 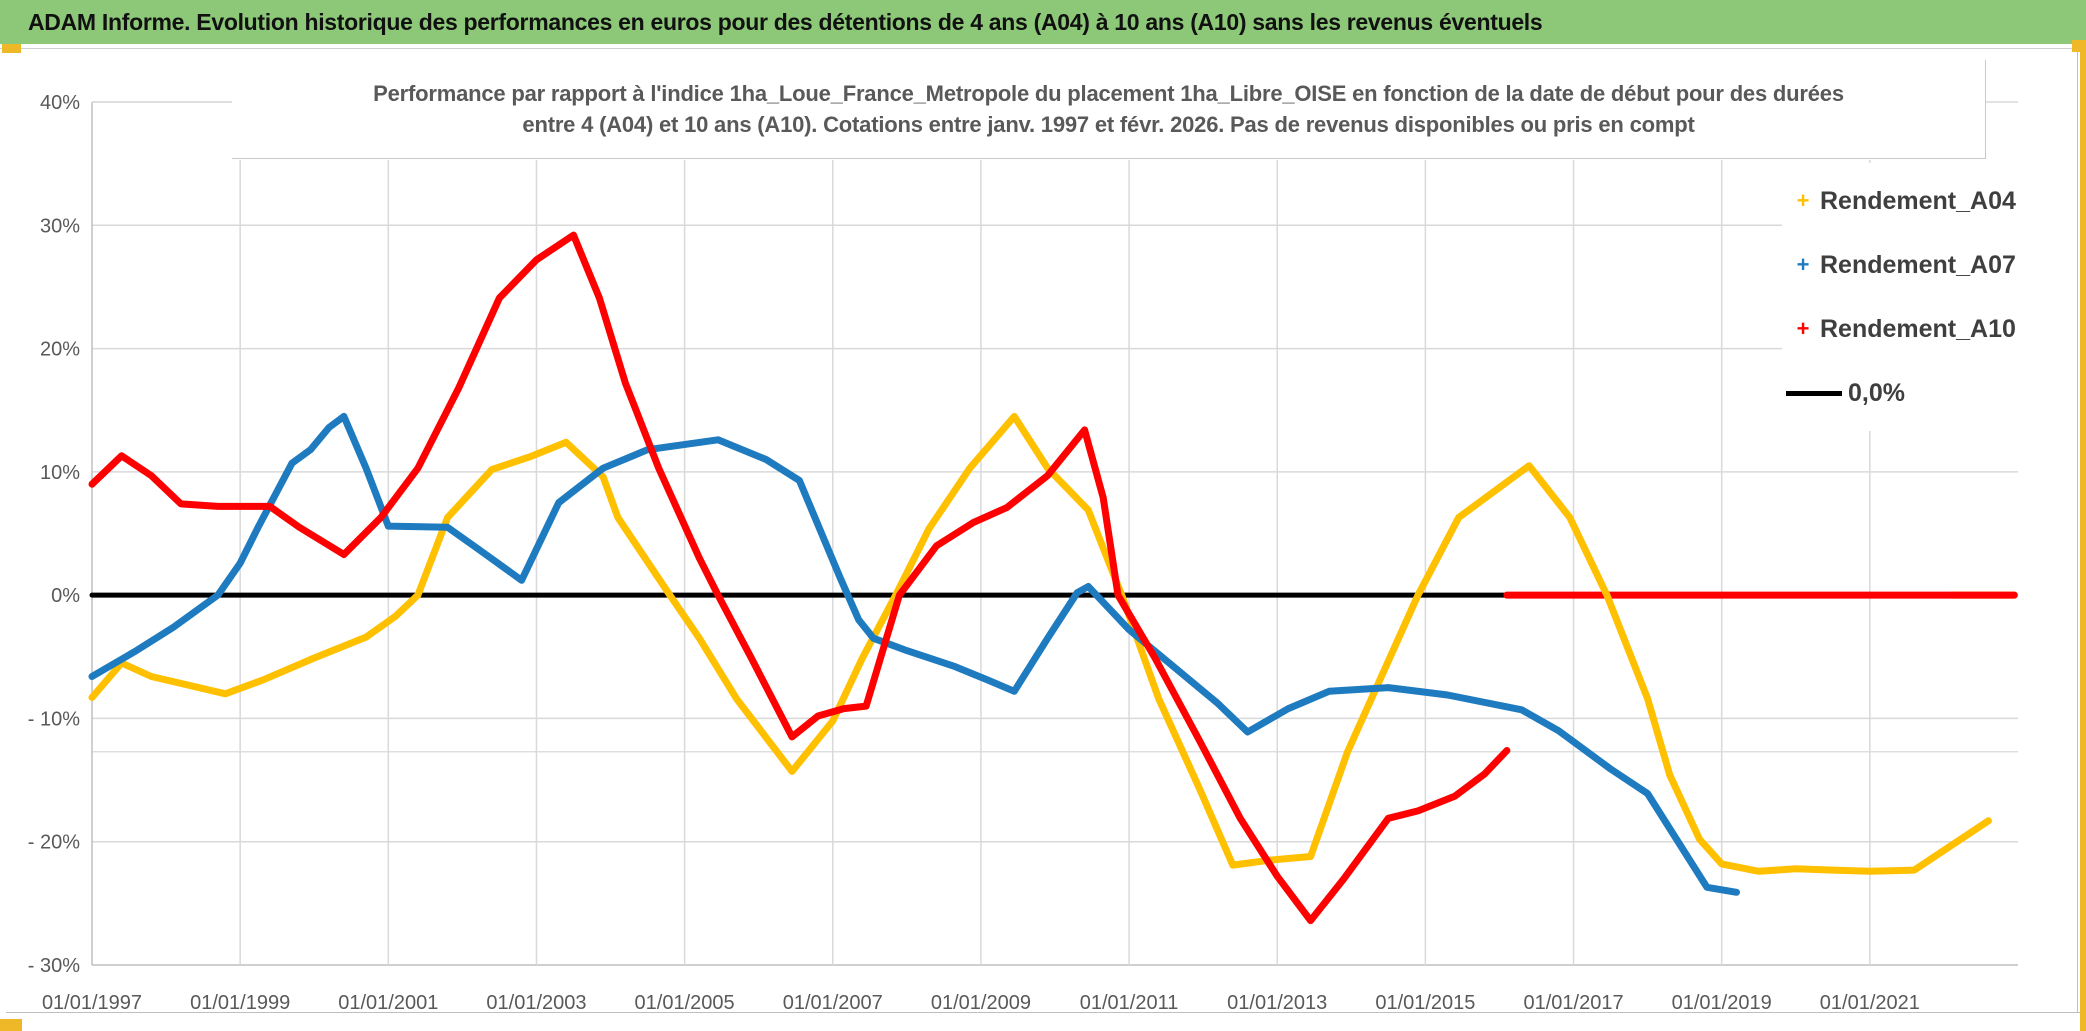 I want to click on legend-item-rendement-a04: + Rendement_A04, so click(x=1926, y=201).